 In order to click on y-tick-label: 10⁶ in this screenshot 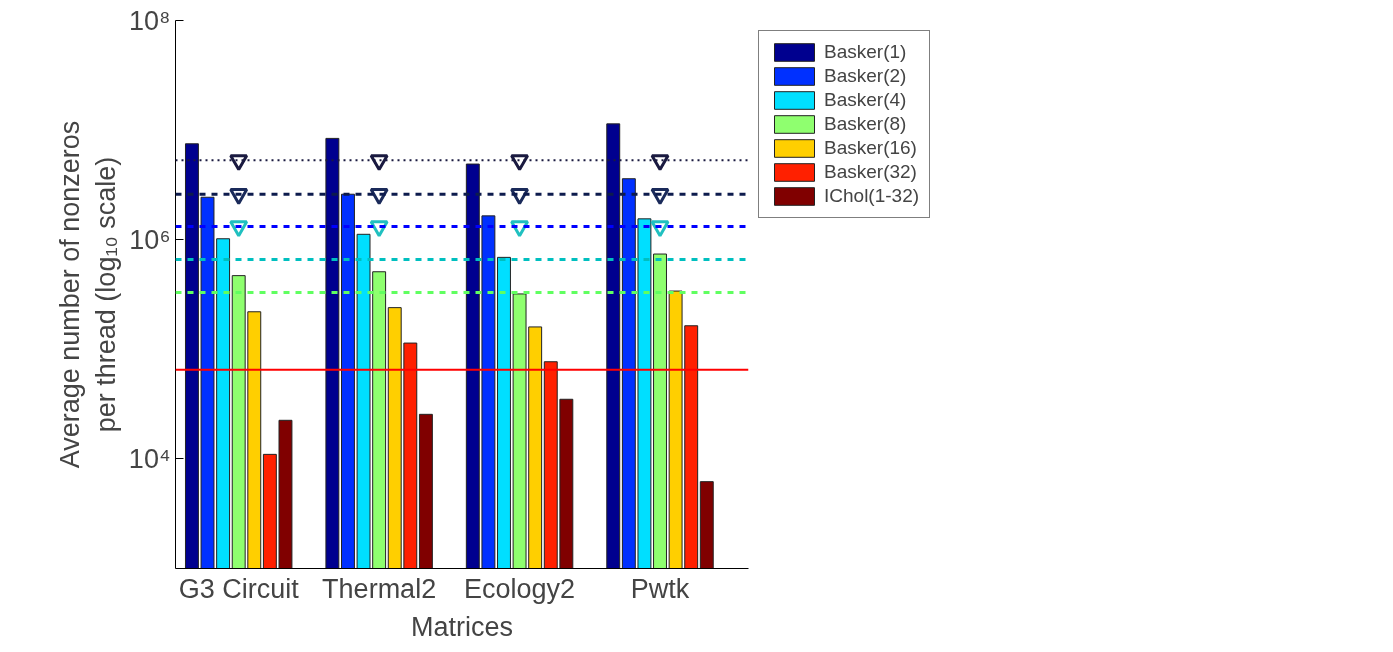, I will do `click(150, 239)`.